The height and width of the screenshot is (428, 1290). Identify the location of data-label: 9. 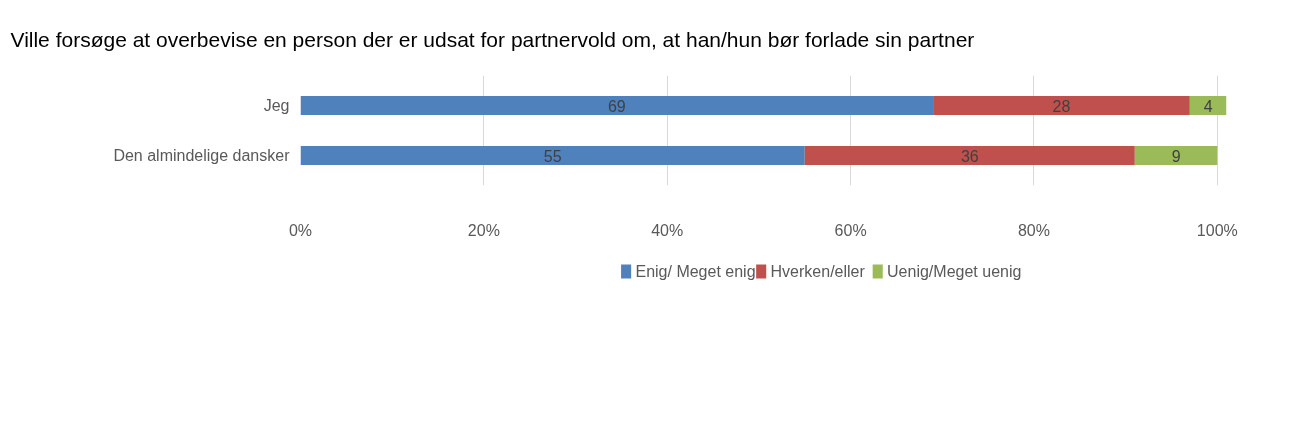
(1176, 156).